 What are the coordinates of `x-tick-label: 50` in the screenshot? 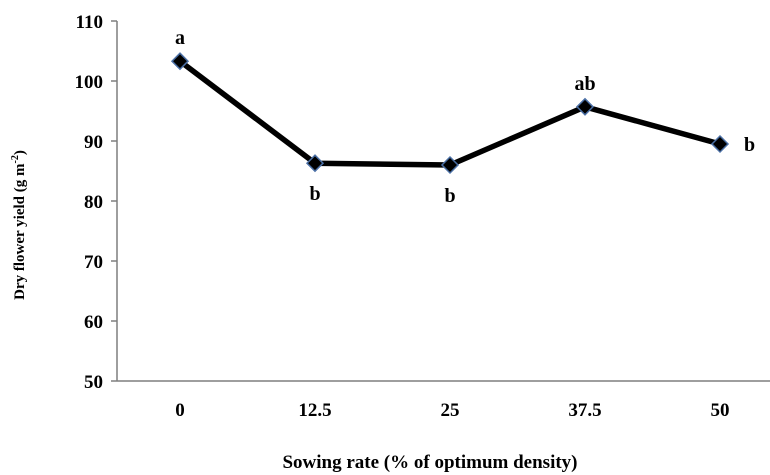 It's located at (720, 410).